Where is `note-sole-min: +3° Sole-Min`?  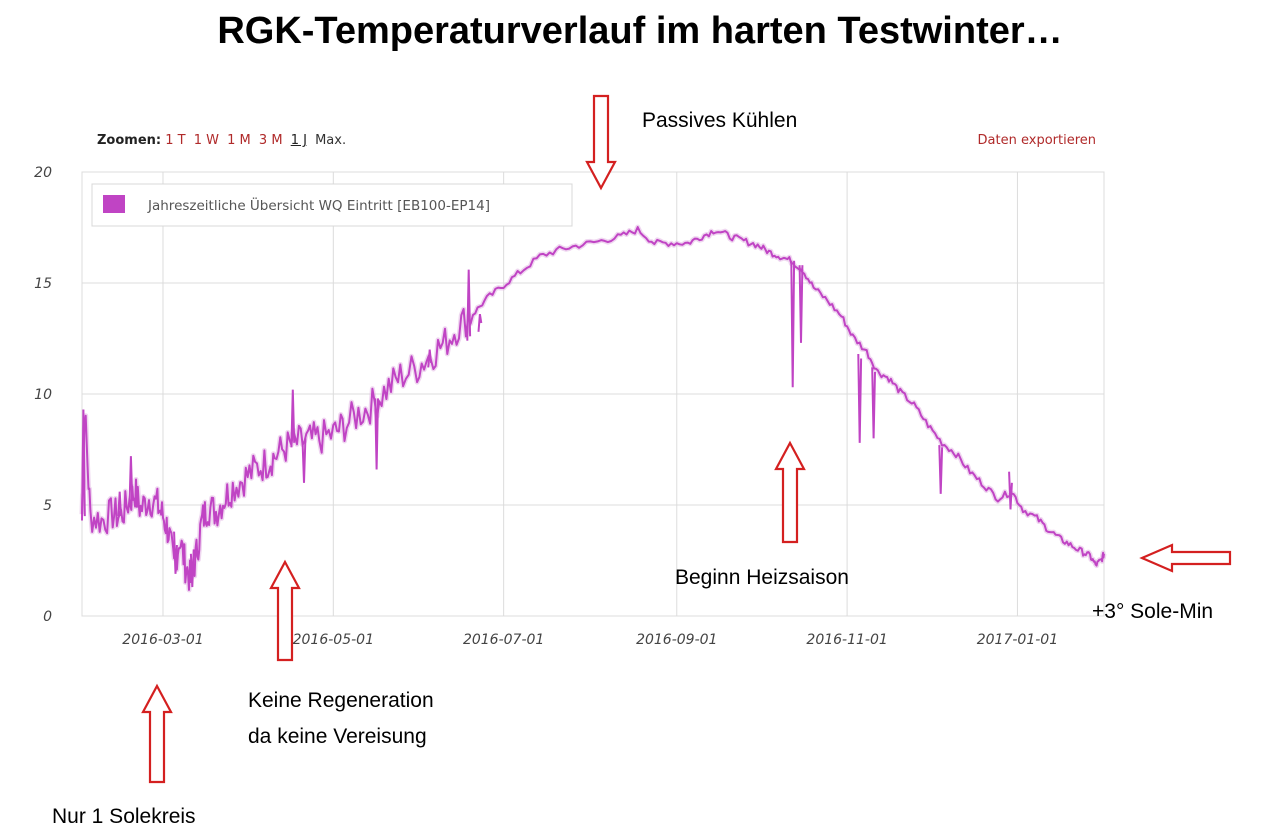 note-sole-min: +3° Sole-Min is located at coordinates (1153, 611).